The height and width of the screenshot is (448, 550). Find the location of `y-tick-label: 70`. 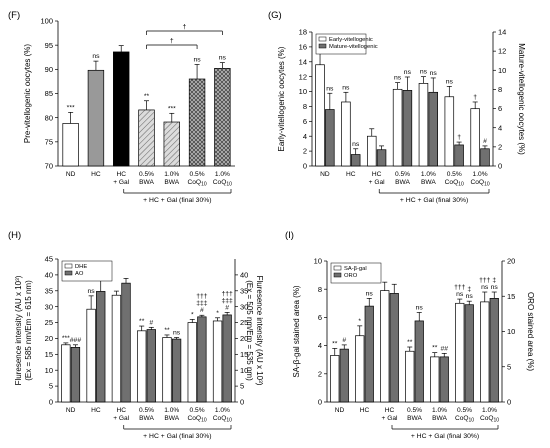

y-tick-label: 70 is located at coordinates (49, 166).